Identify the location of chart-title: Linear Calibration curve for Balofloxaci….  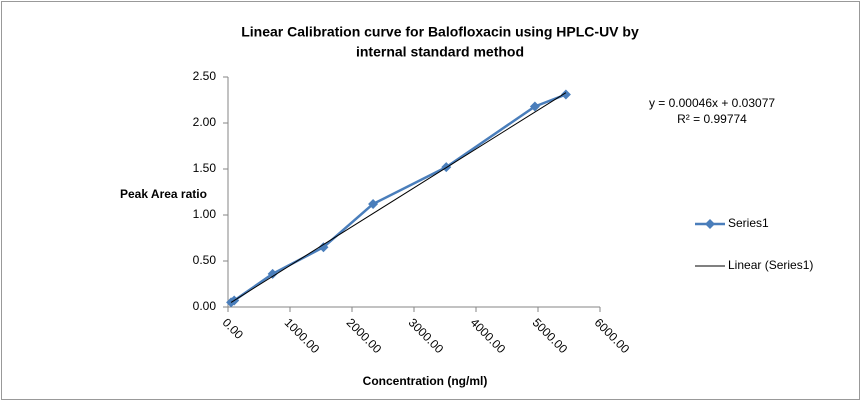
(440, 32).